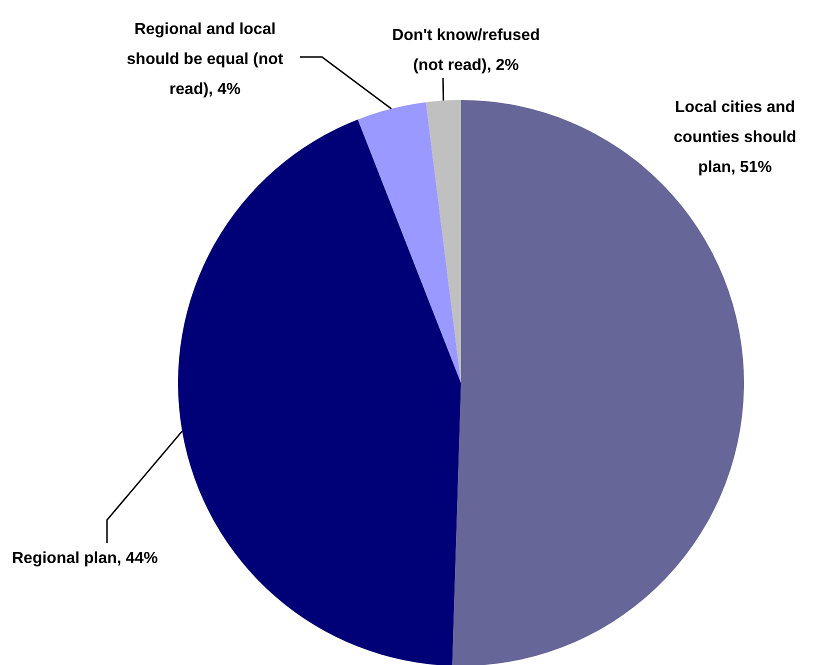 This screenshot has width=817, height=665. I want to click on slice-label: Regional and local should be equal (not read), 4%, so click(205, 59).